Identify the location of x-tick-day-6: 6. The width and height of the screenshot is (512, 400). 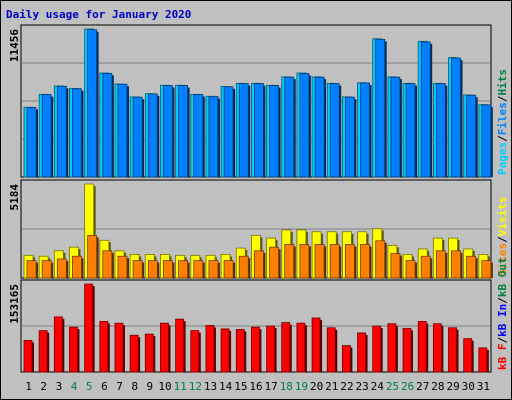
(104, 386).